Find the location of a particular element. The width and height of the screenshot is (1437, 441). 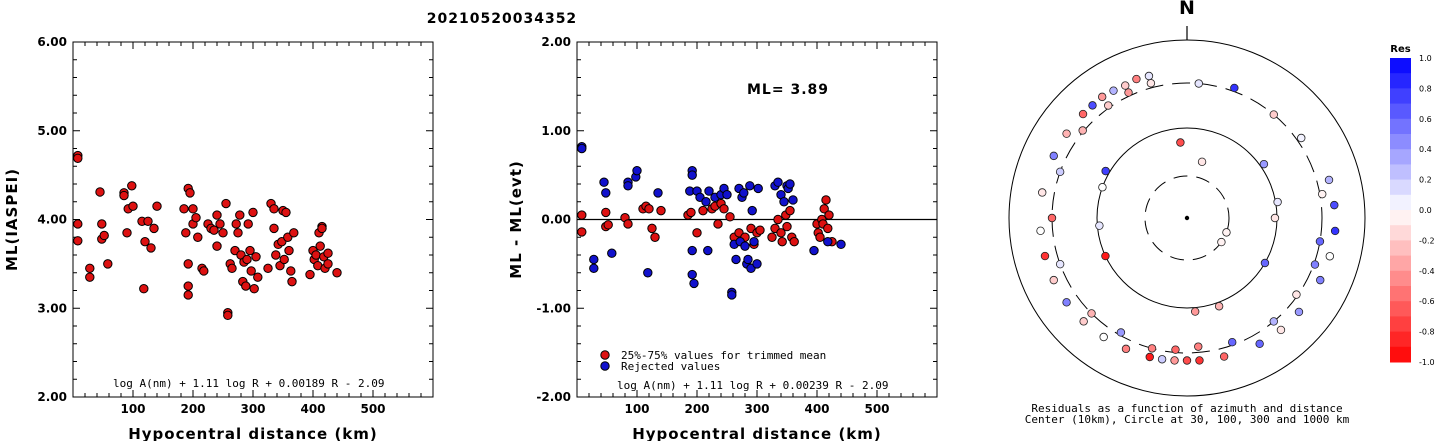

y-axis-label: ML - ML(evt) is located at coordinates (516, 219).